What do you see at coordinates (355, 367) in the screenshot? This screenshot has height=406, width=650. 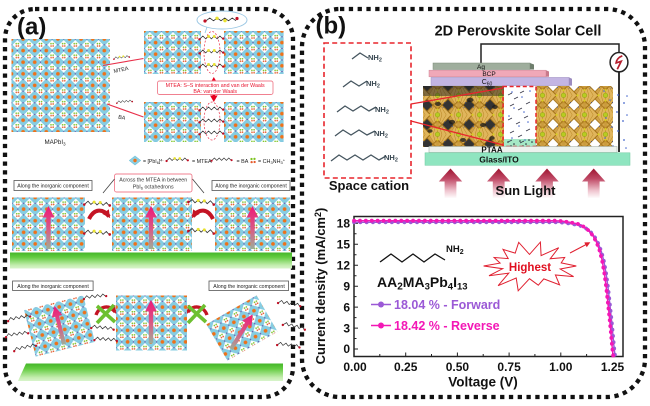 I see `svg-text: 0.00` at bounding box center [355, 367].